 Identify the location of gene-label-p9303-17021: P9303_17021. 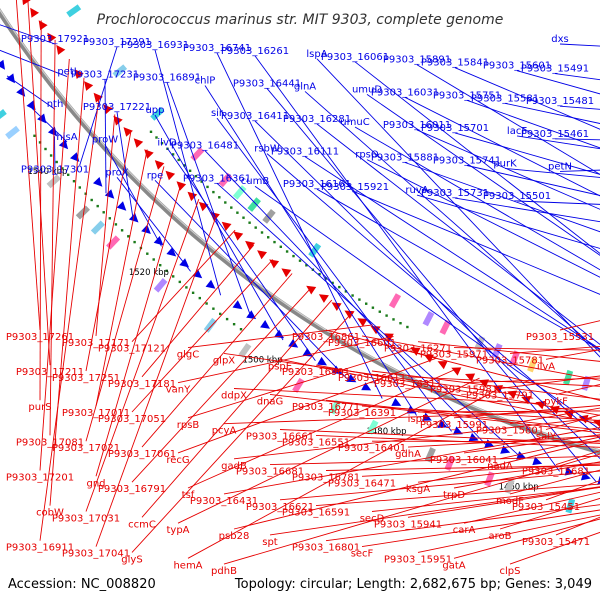
(86, 448).